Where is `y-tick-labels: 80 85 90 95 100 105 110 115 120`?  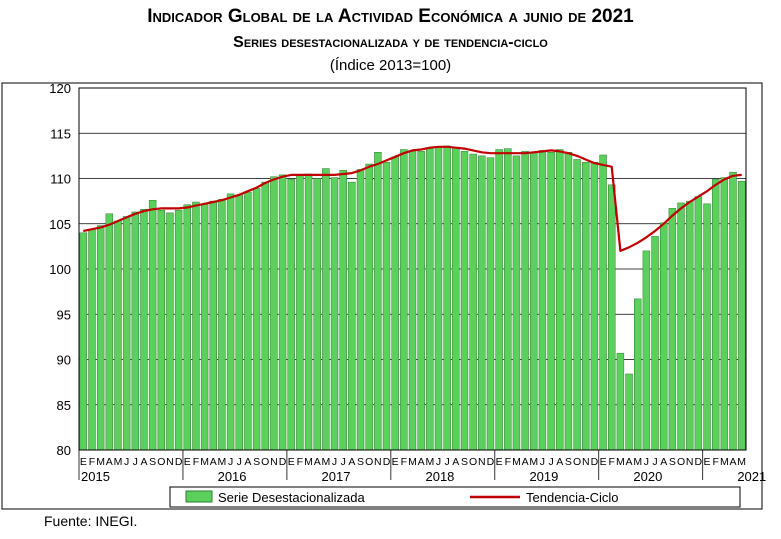 y-tick-labels: 80 85 90 95 100 105 110 115 120 is located at coordinates (60, 269).